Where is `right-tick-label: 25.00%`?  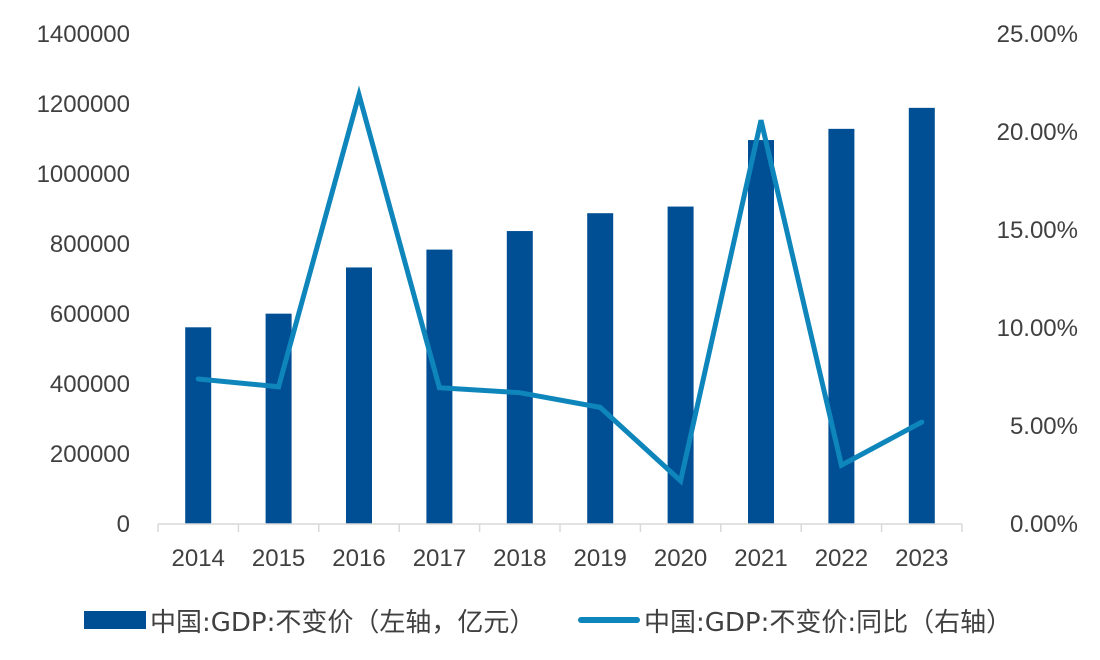 right-tick-label: 25.00% is located at coordinates (1037, 34).